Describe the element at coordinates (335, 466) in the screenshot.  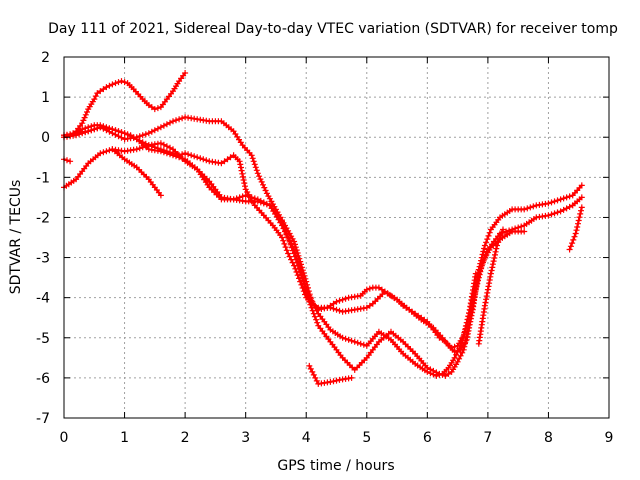
I see `x-axis-label: GPS time / hours` at that location.